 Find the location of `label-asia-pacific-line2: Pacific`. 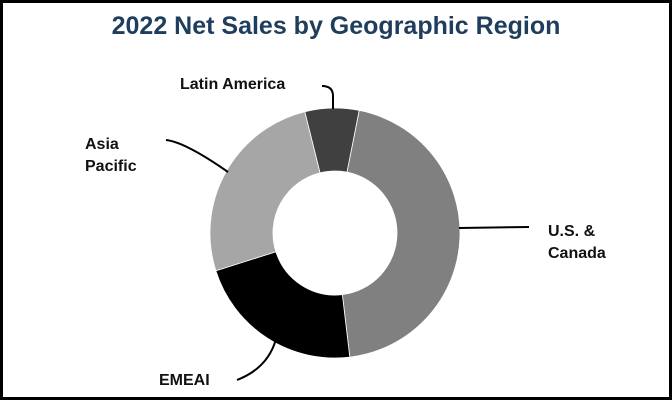

label-asia-pacific-line2: Pacific is located at coordinates (111, 166).